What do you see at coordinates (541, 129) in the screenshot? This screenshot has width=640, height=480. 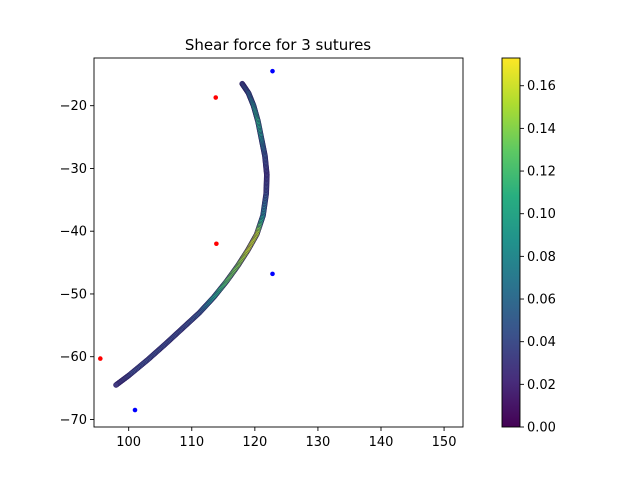 I see `colorbar-tick-label: 0.14` at bounding box center [541, 129].